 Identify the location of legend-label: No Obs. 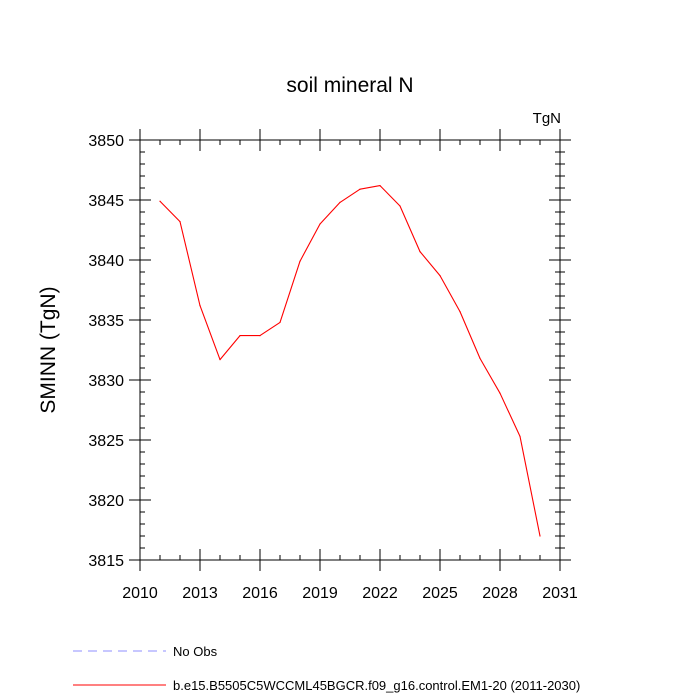
(195, 651).